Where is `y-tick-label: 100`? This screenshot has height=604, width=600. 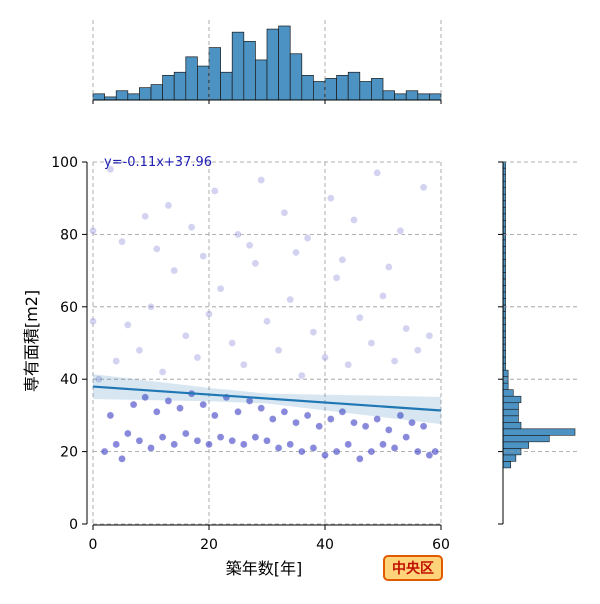 y-tick-label: 100 is located at coordinates (64, 163).